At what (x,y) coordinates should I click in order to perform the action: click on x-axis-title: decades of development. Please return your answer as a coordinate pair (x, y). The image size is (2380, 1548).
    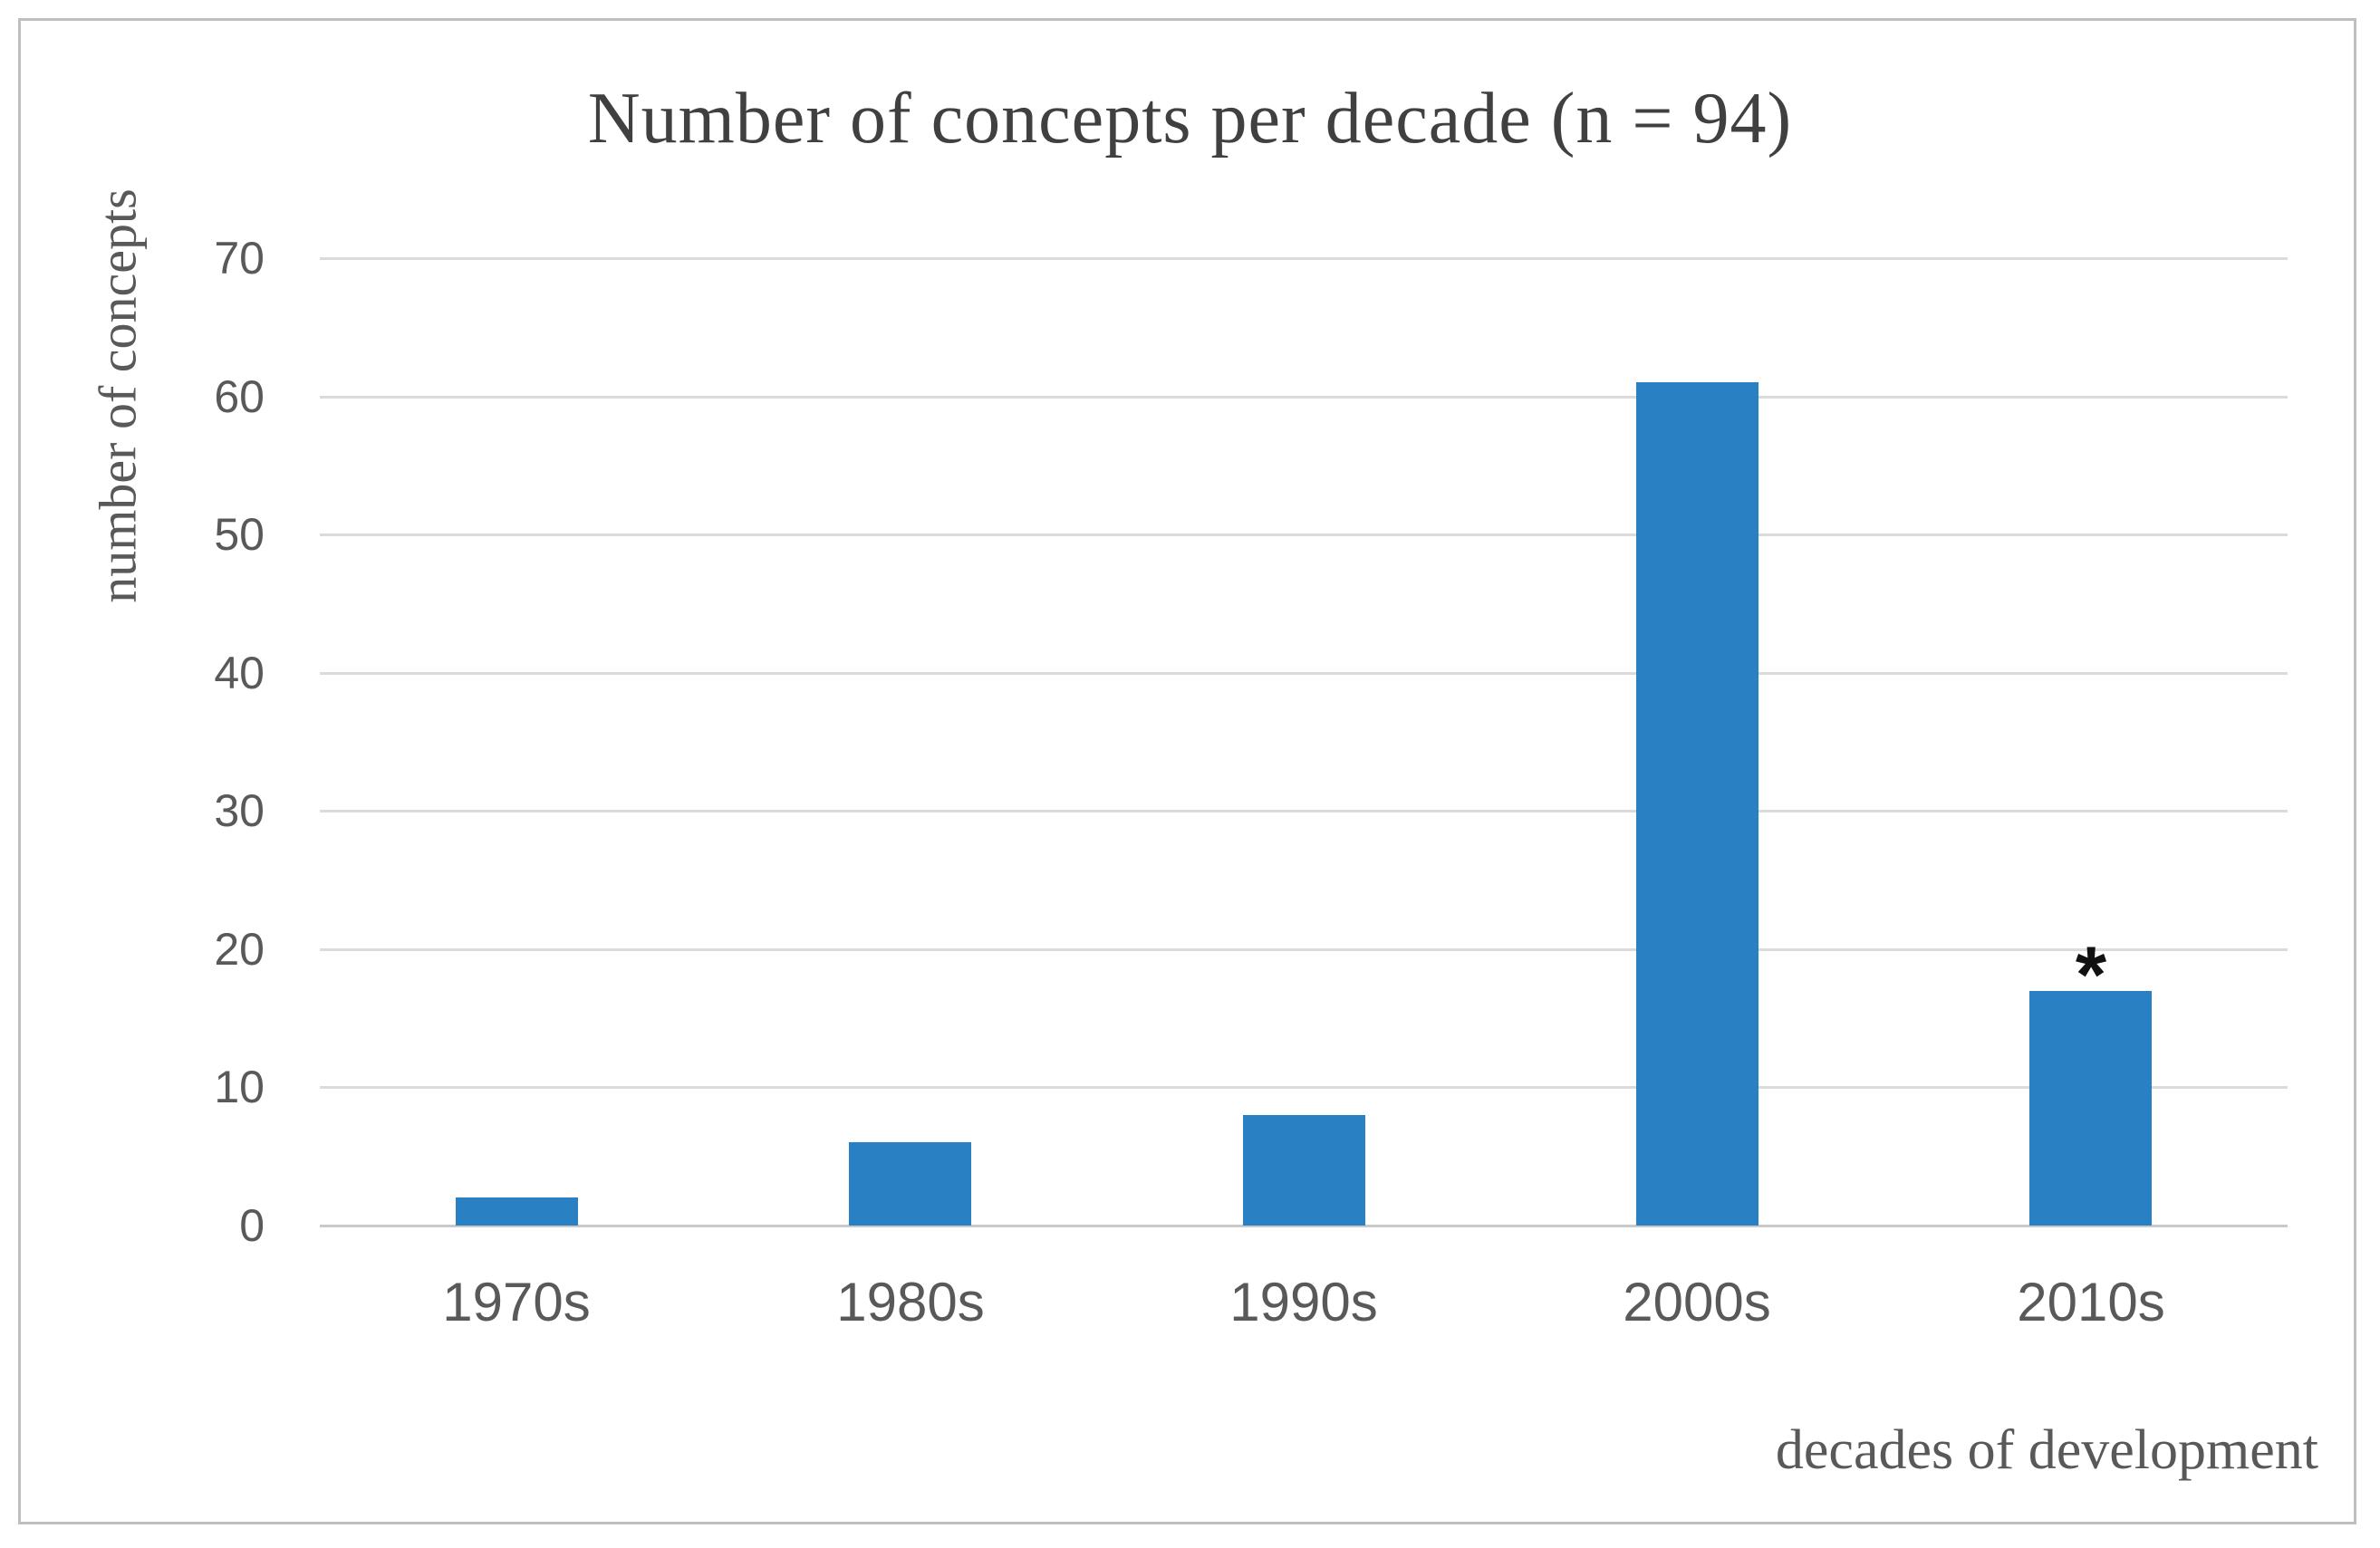
    Looking at the image, I should click on (2047, 1450).